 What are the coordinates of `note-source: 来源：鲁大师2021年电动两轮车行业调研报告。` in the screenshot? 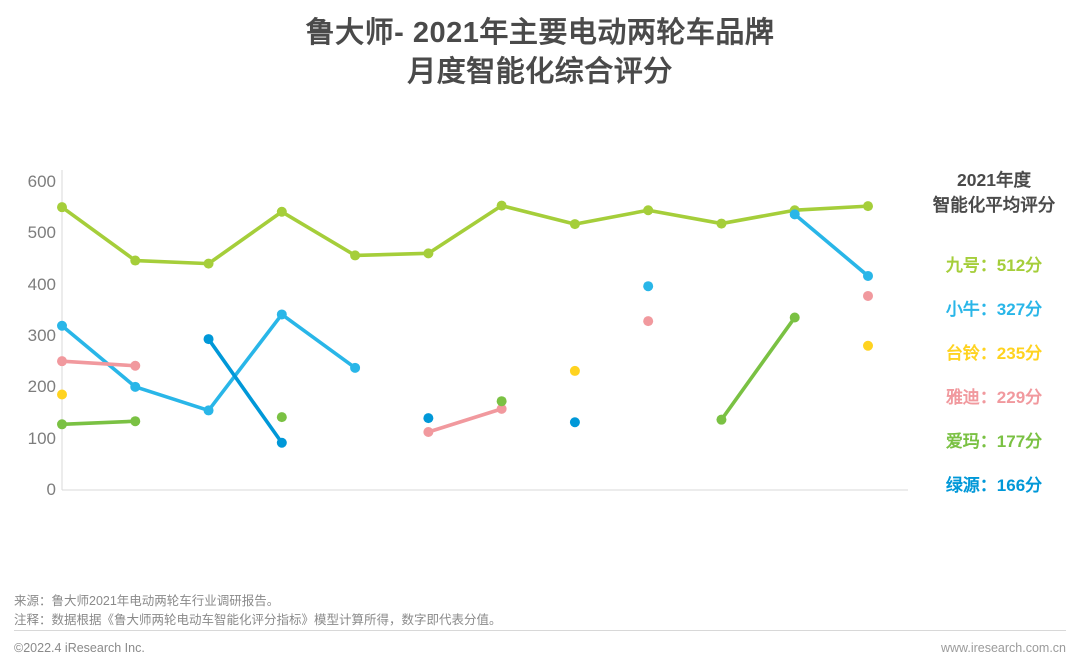 It's located at (147, 601).